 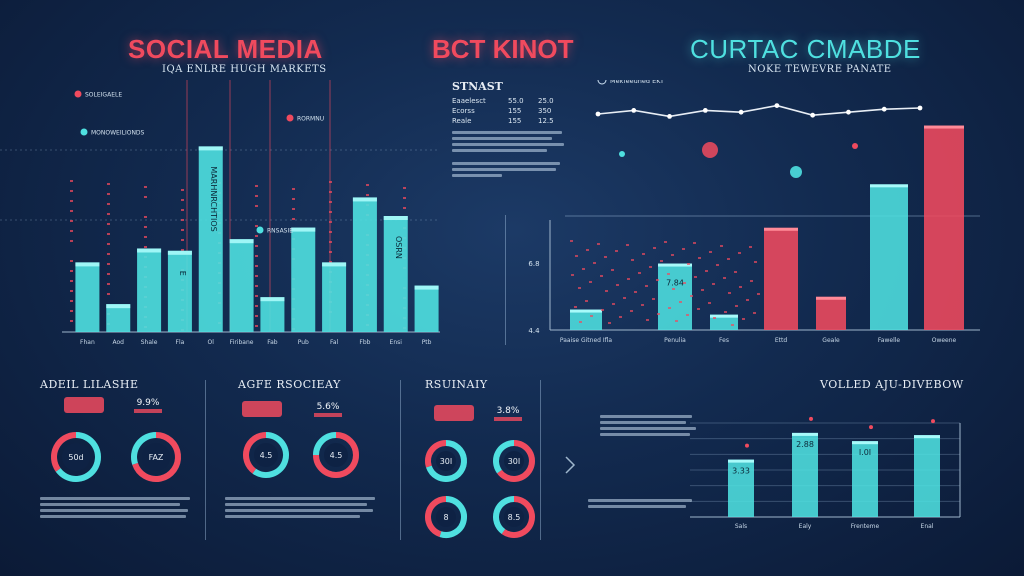 What do you see at coordinates (512, 121) in the screenshot?
I see `stat-row: Reale 155 12.5` at bounding box center [512, 121].